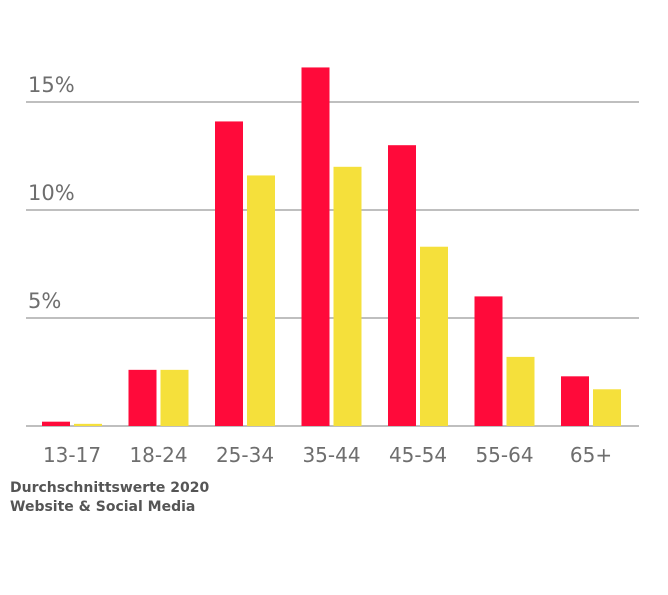 This screenshot has width=668, height=595. What do you see at coordinates (504, 455) in the screenshot?
I see `x-category-label: 55-64` at bounding box center [504, 455].